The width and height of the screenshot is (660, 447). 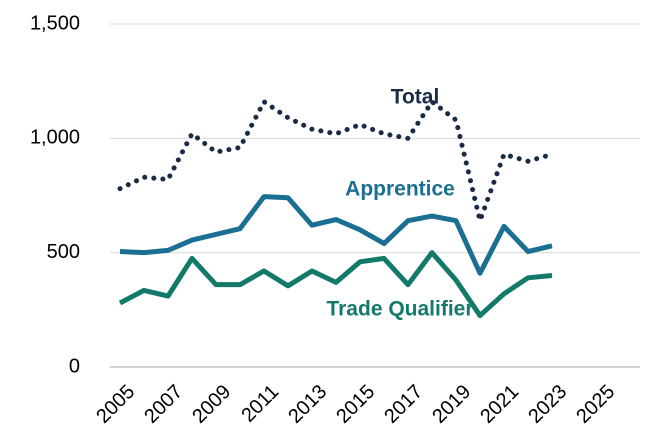 I want to click on y-tick-label: 500, so click(x=63, y=252).